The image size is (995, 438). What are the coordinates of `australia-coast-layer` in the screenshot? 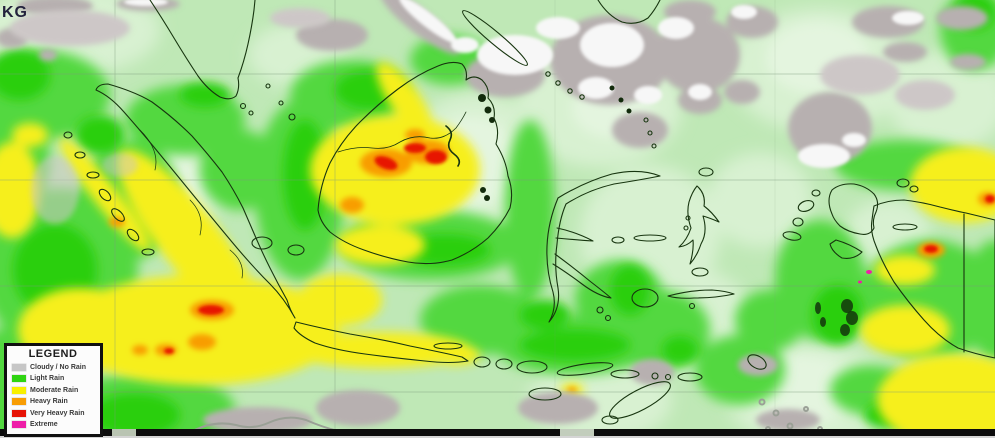 It's located at (507, 415).